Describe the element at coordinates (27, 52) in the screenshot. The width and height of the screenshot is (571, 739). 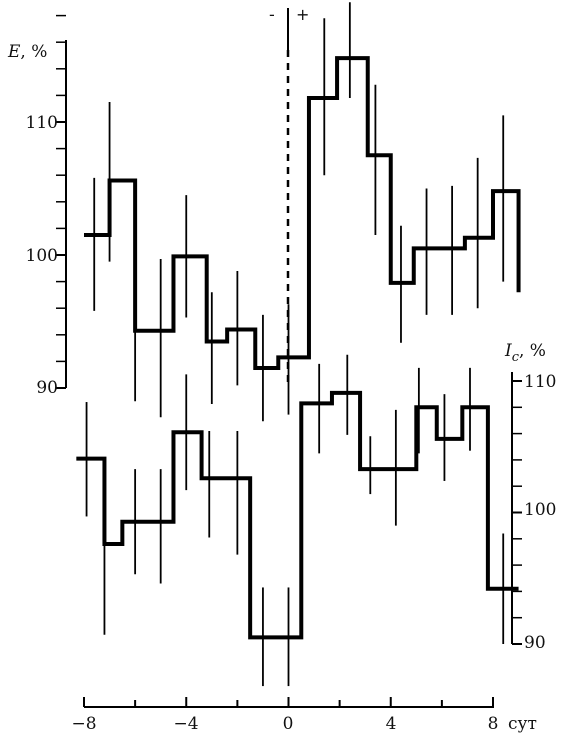
I see `left-axis-title: E, %` at that location.